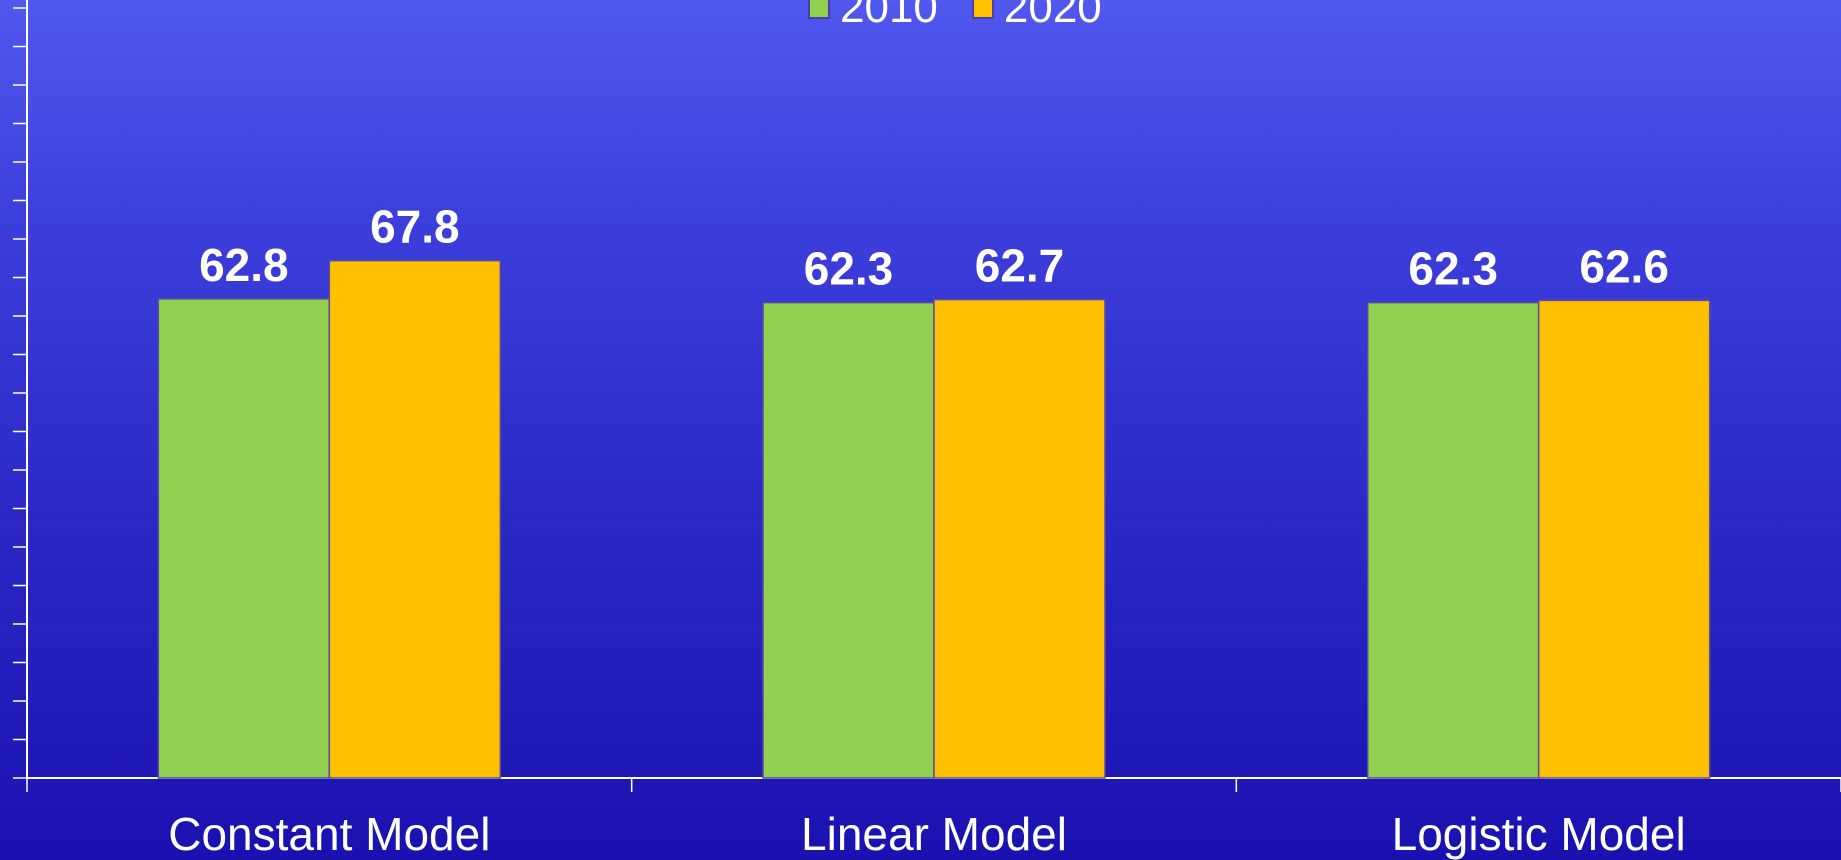 The width and height of the screenshot is (1841, 860). Describe the element at coordinates (1624, 266) in the screenshot. I see `data-label: 62.6` at that location.